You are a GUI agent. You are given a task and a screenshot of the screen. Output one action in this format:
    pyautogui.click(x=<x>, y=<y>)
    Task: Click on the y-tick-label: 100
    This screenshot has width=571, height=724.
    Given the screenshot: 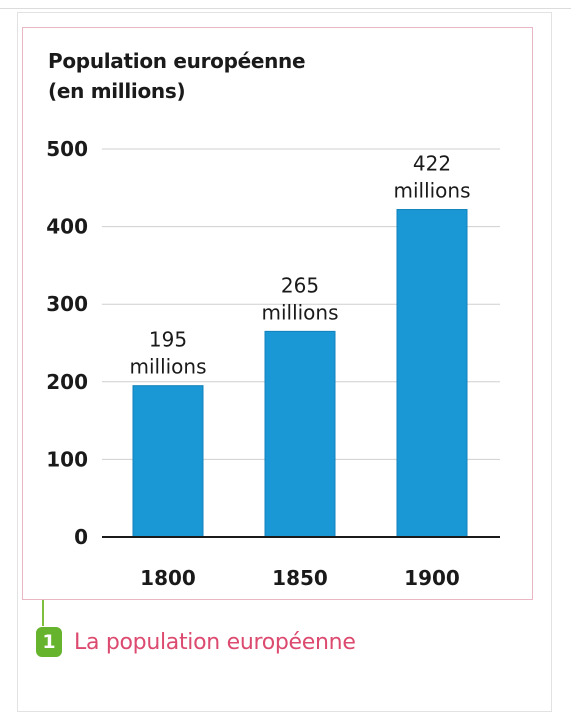 What is the action you would take?
    pyautogui.click(x=67, y=459)
    